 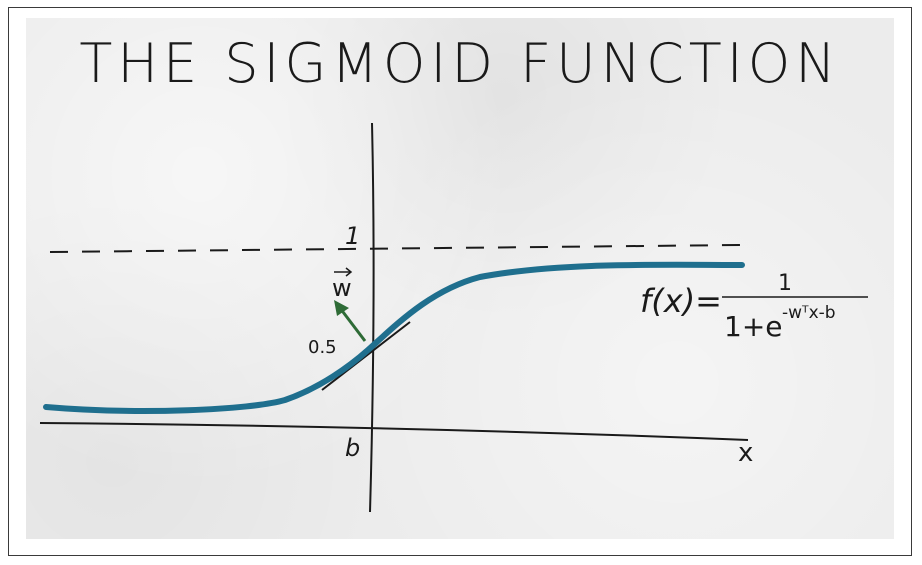 What do you see at coordinates (753, 326) in the screenshot?
I see `formula-denominator: 1+e` at bounding box center [753, 326].